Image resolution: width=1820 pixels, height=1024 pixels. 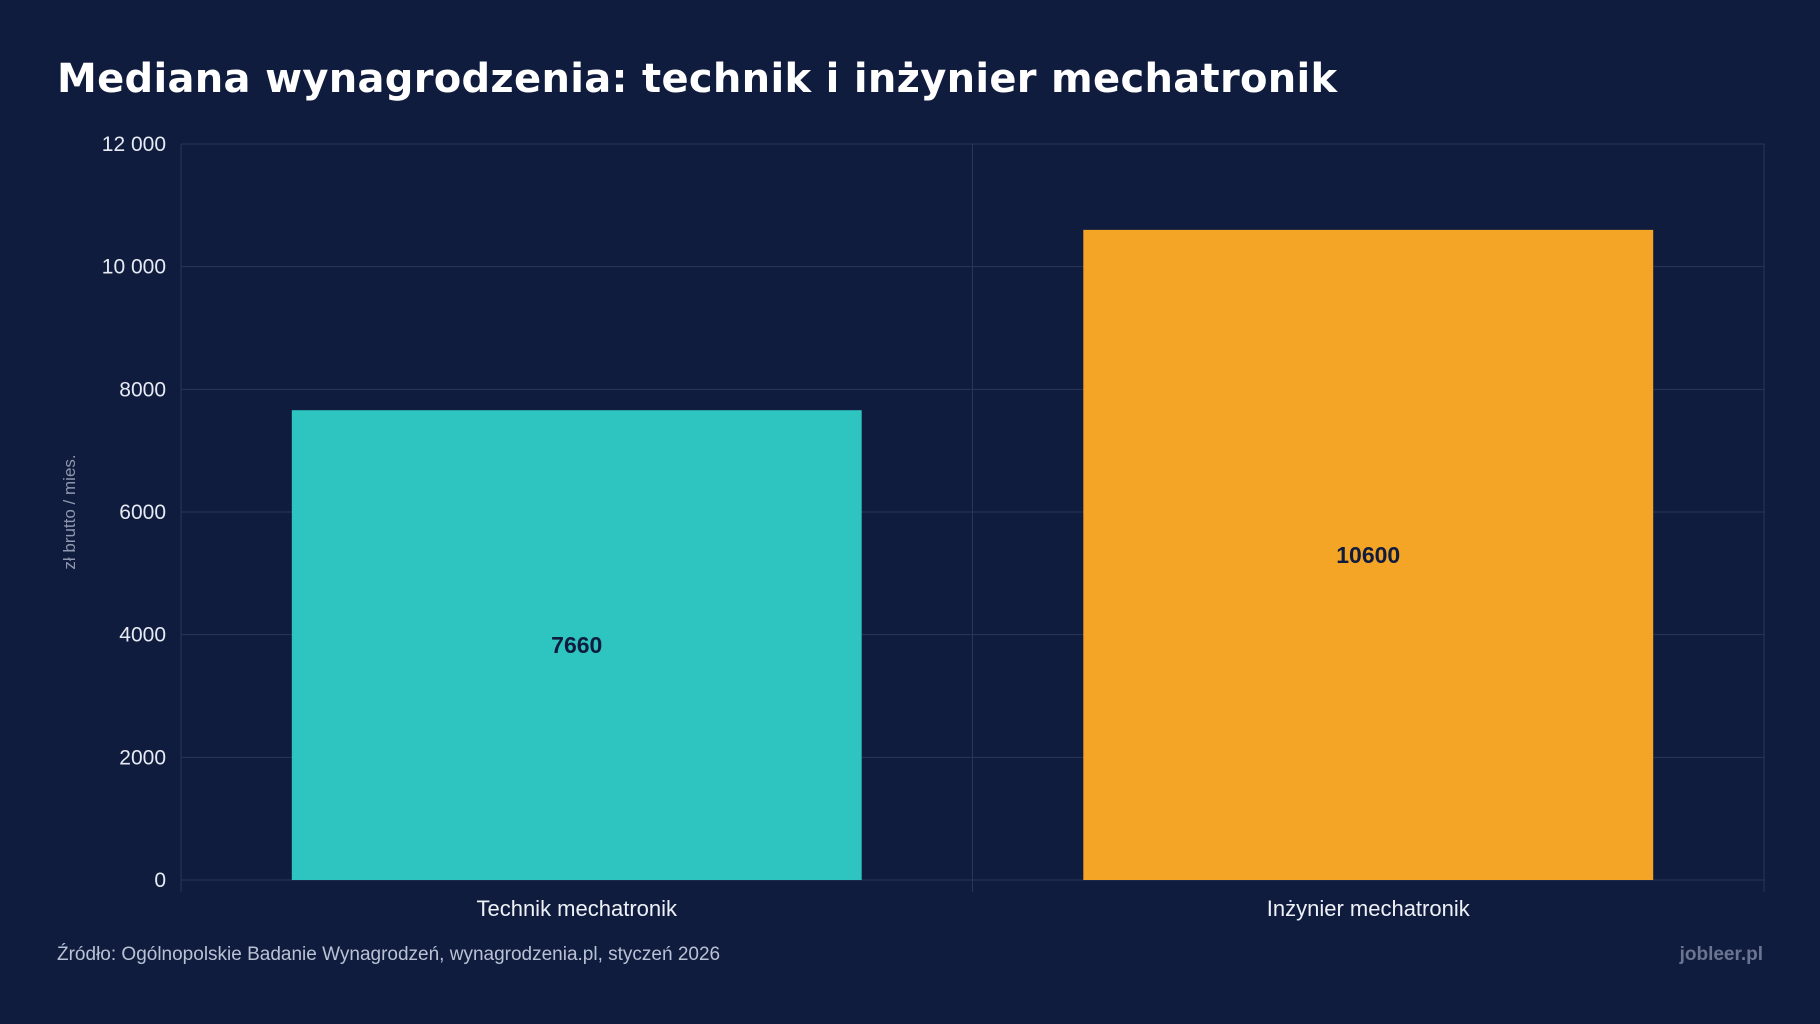 I want to click on bar-value-label: 7660, so click(x=576, y=645).